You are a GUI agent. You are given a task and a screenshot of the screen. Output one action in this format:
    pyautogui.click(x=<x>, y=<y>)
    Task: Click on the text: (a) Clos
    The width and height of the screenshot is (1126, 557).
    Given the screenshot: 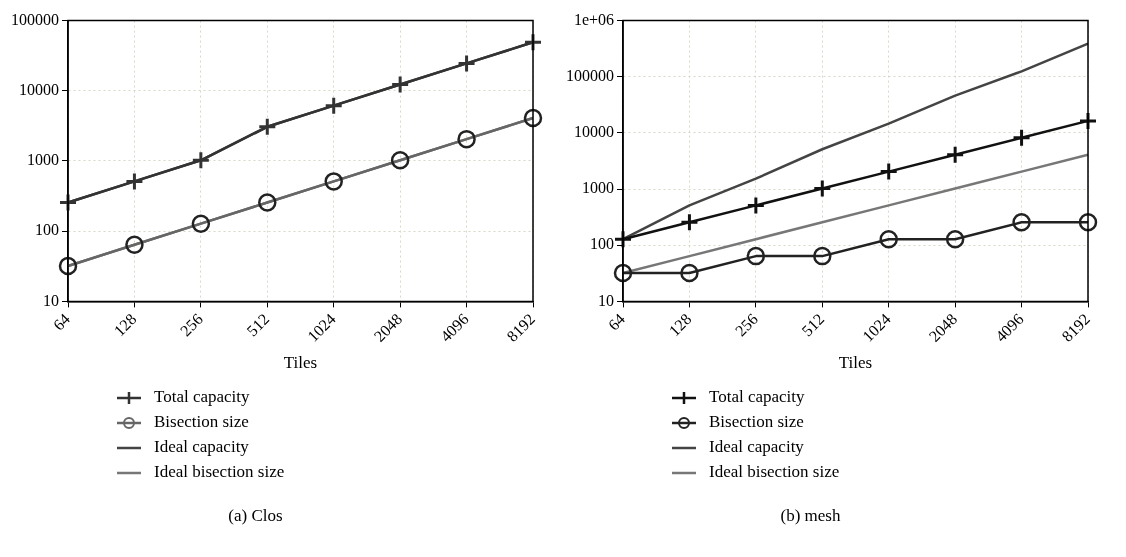 What is the action you would take?
    pyautogui.click(x=255, y=516)
    